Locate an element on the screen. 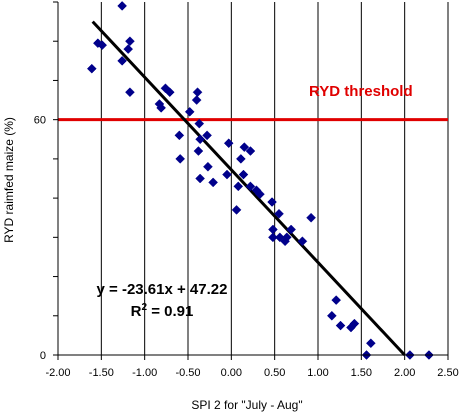 Image resolution: width=474 pixels, height=415 pixels. x-tick-label: 2.00 is located at coordinates (404, 373).